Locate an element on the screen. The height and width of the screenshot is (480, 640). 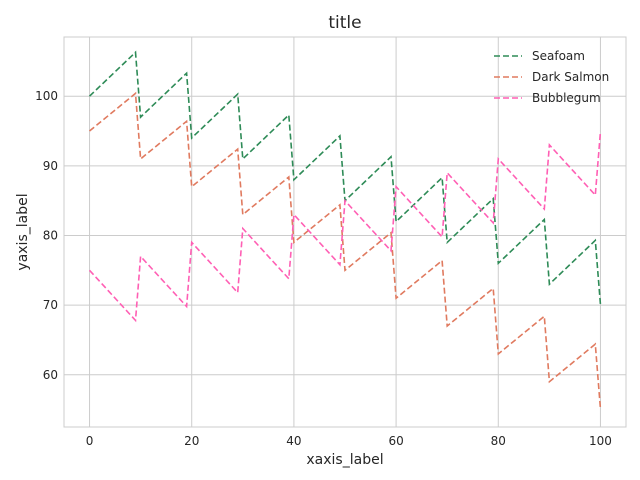
x-axis-label: xaxis_label is located at coordinates (344, 460).